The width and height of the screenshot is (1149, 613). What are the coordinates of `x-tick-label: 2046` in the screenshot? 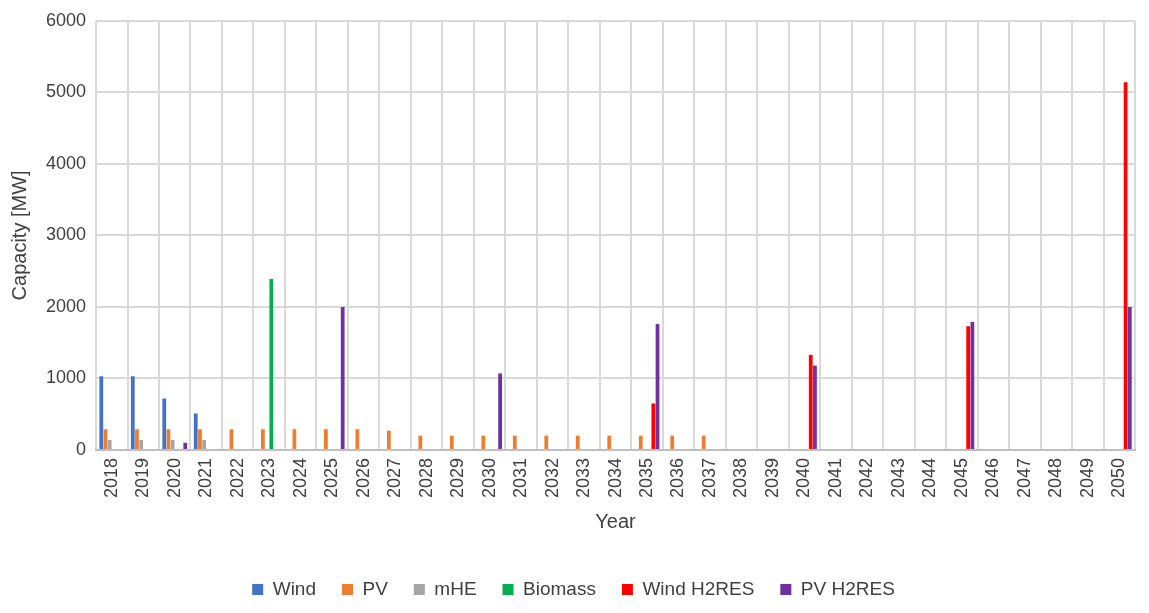 It's located at (992, 477).